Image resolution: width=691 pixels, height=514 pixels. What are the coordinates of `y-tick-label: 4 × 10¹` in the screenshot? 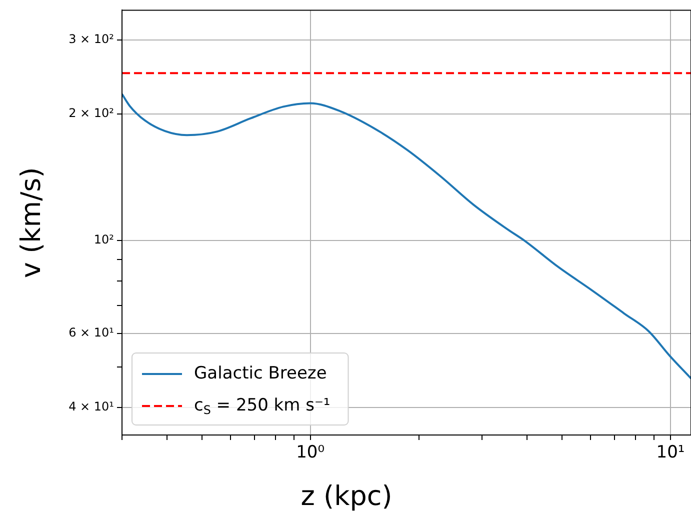 It's located at (91, 407).